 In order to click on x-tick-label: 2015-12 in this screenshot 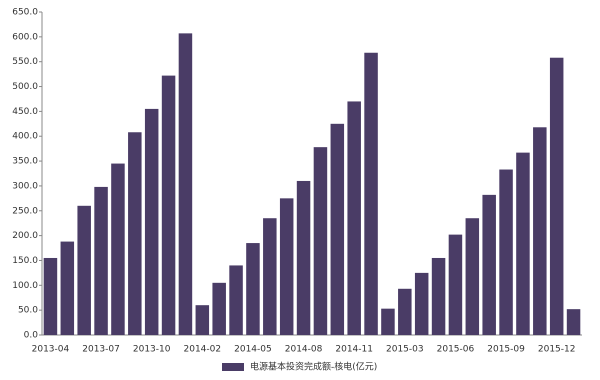, I will do `click(557, 350)`.